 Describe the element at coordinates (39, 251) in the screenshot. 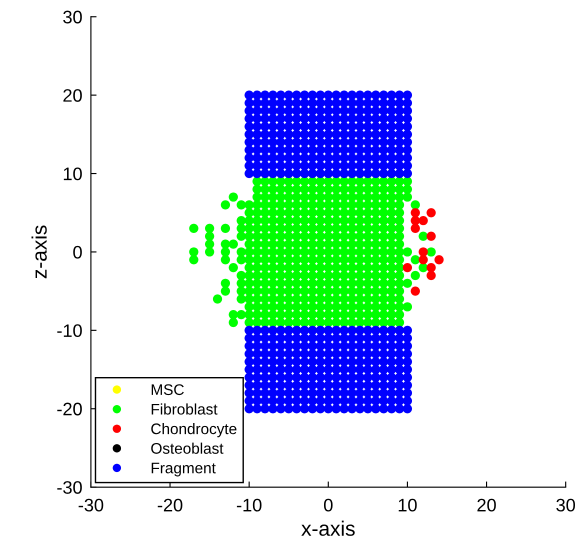

I see `y-axis-title: z-axis` at that location.